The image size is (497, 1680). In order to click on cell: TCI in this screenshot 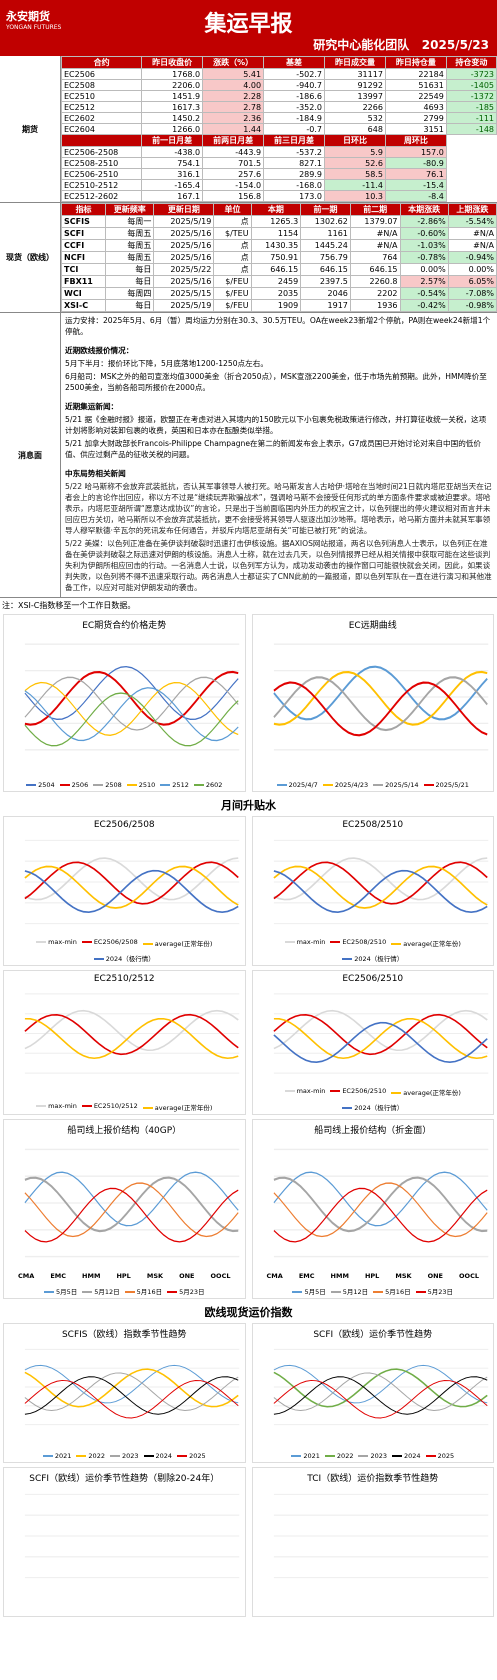, I will do `click(83, 269)`.